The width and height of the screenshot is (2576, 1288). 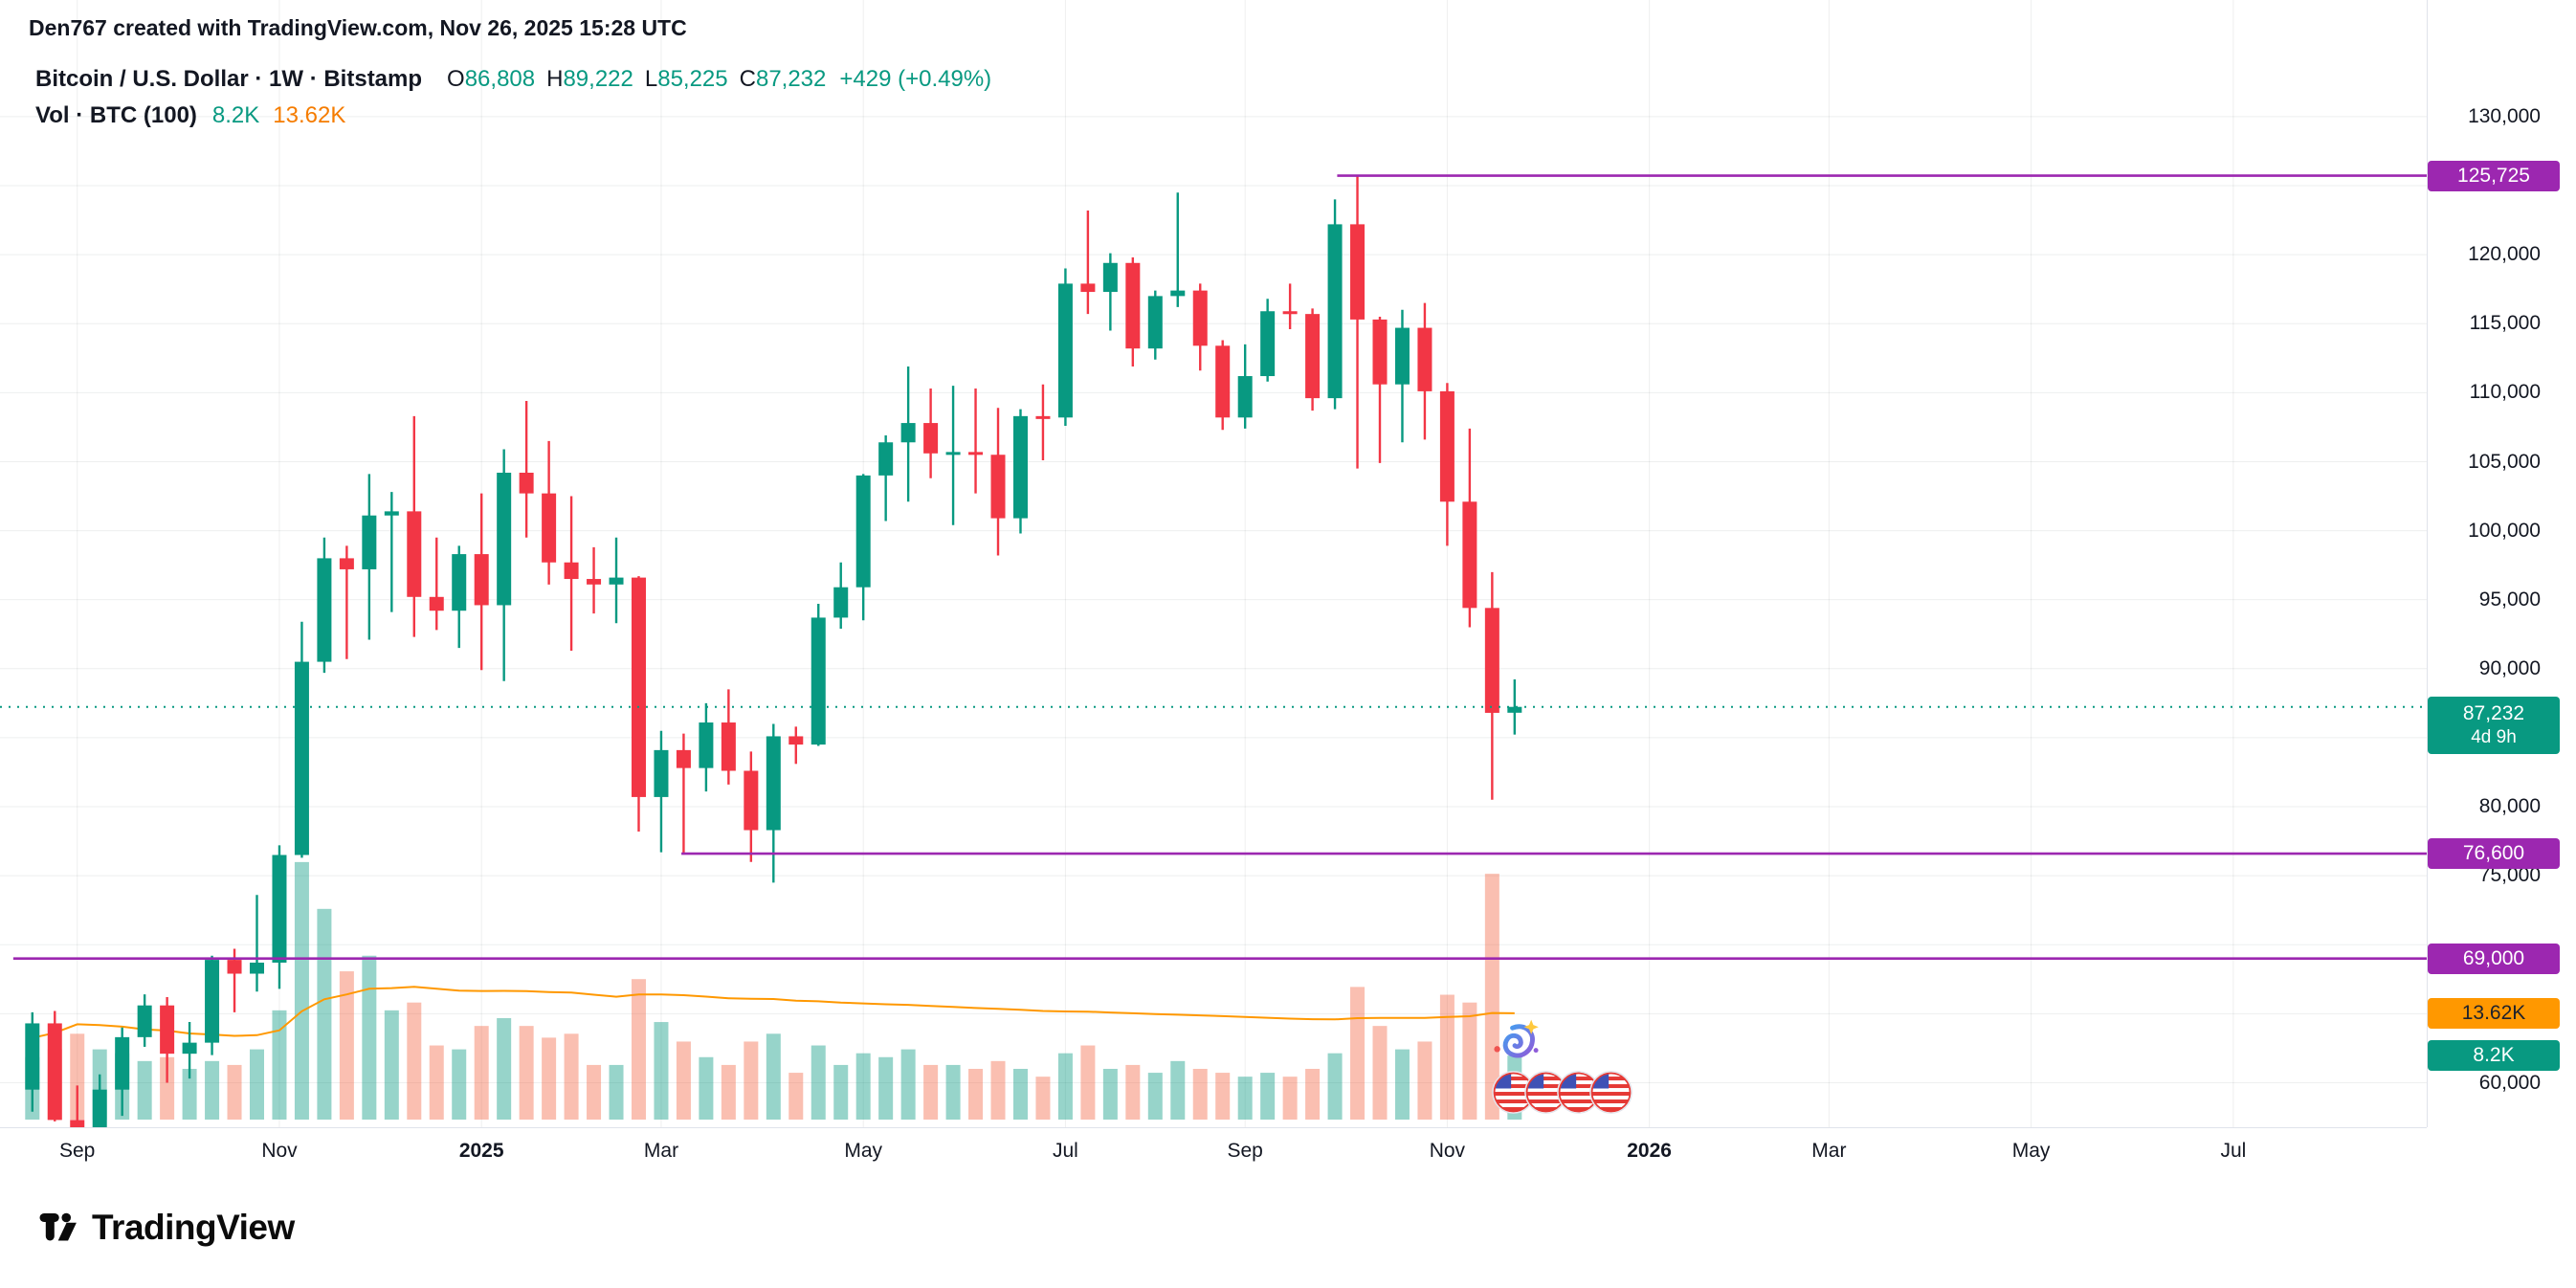 I want to click on symbol-title: Bitcoin / U.S. Dollar · 1W · Bitstamp, so click(x=229, y=79).